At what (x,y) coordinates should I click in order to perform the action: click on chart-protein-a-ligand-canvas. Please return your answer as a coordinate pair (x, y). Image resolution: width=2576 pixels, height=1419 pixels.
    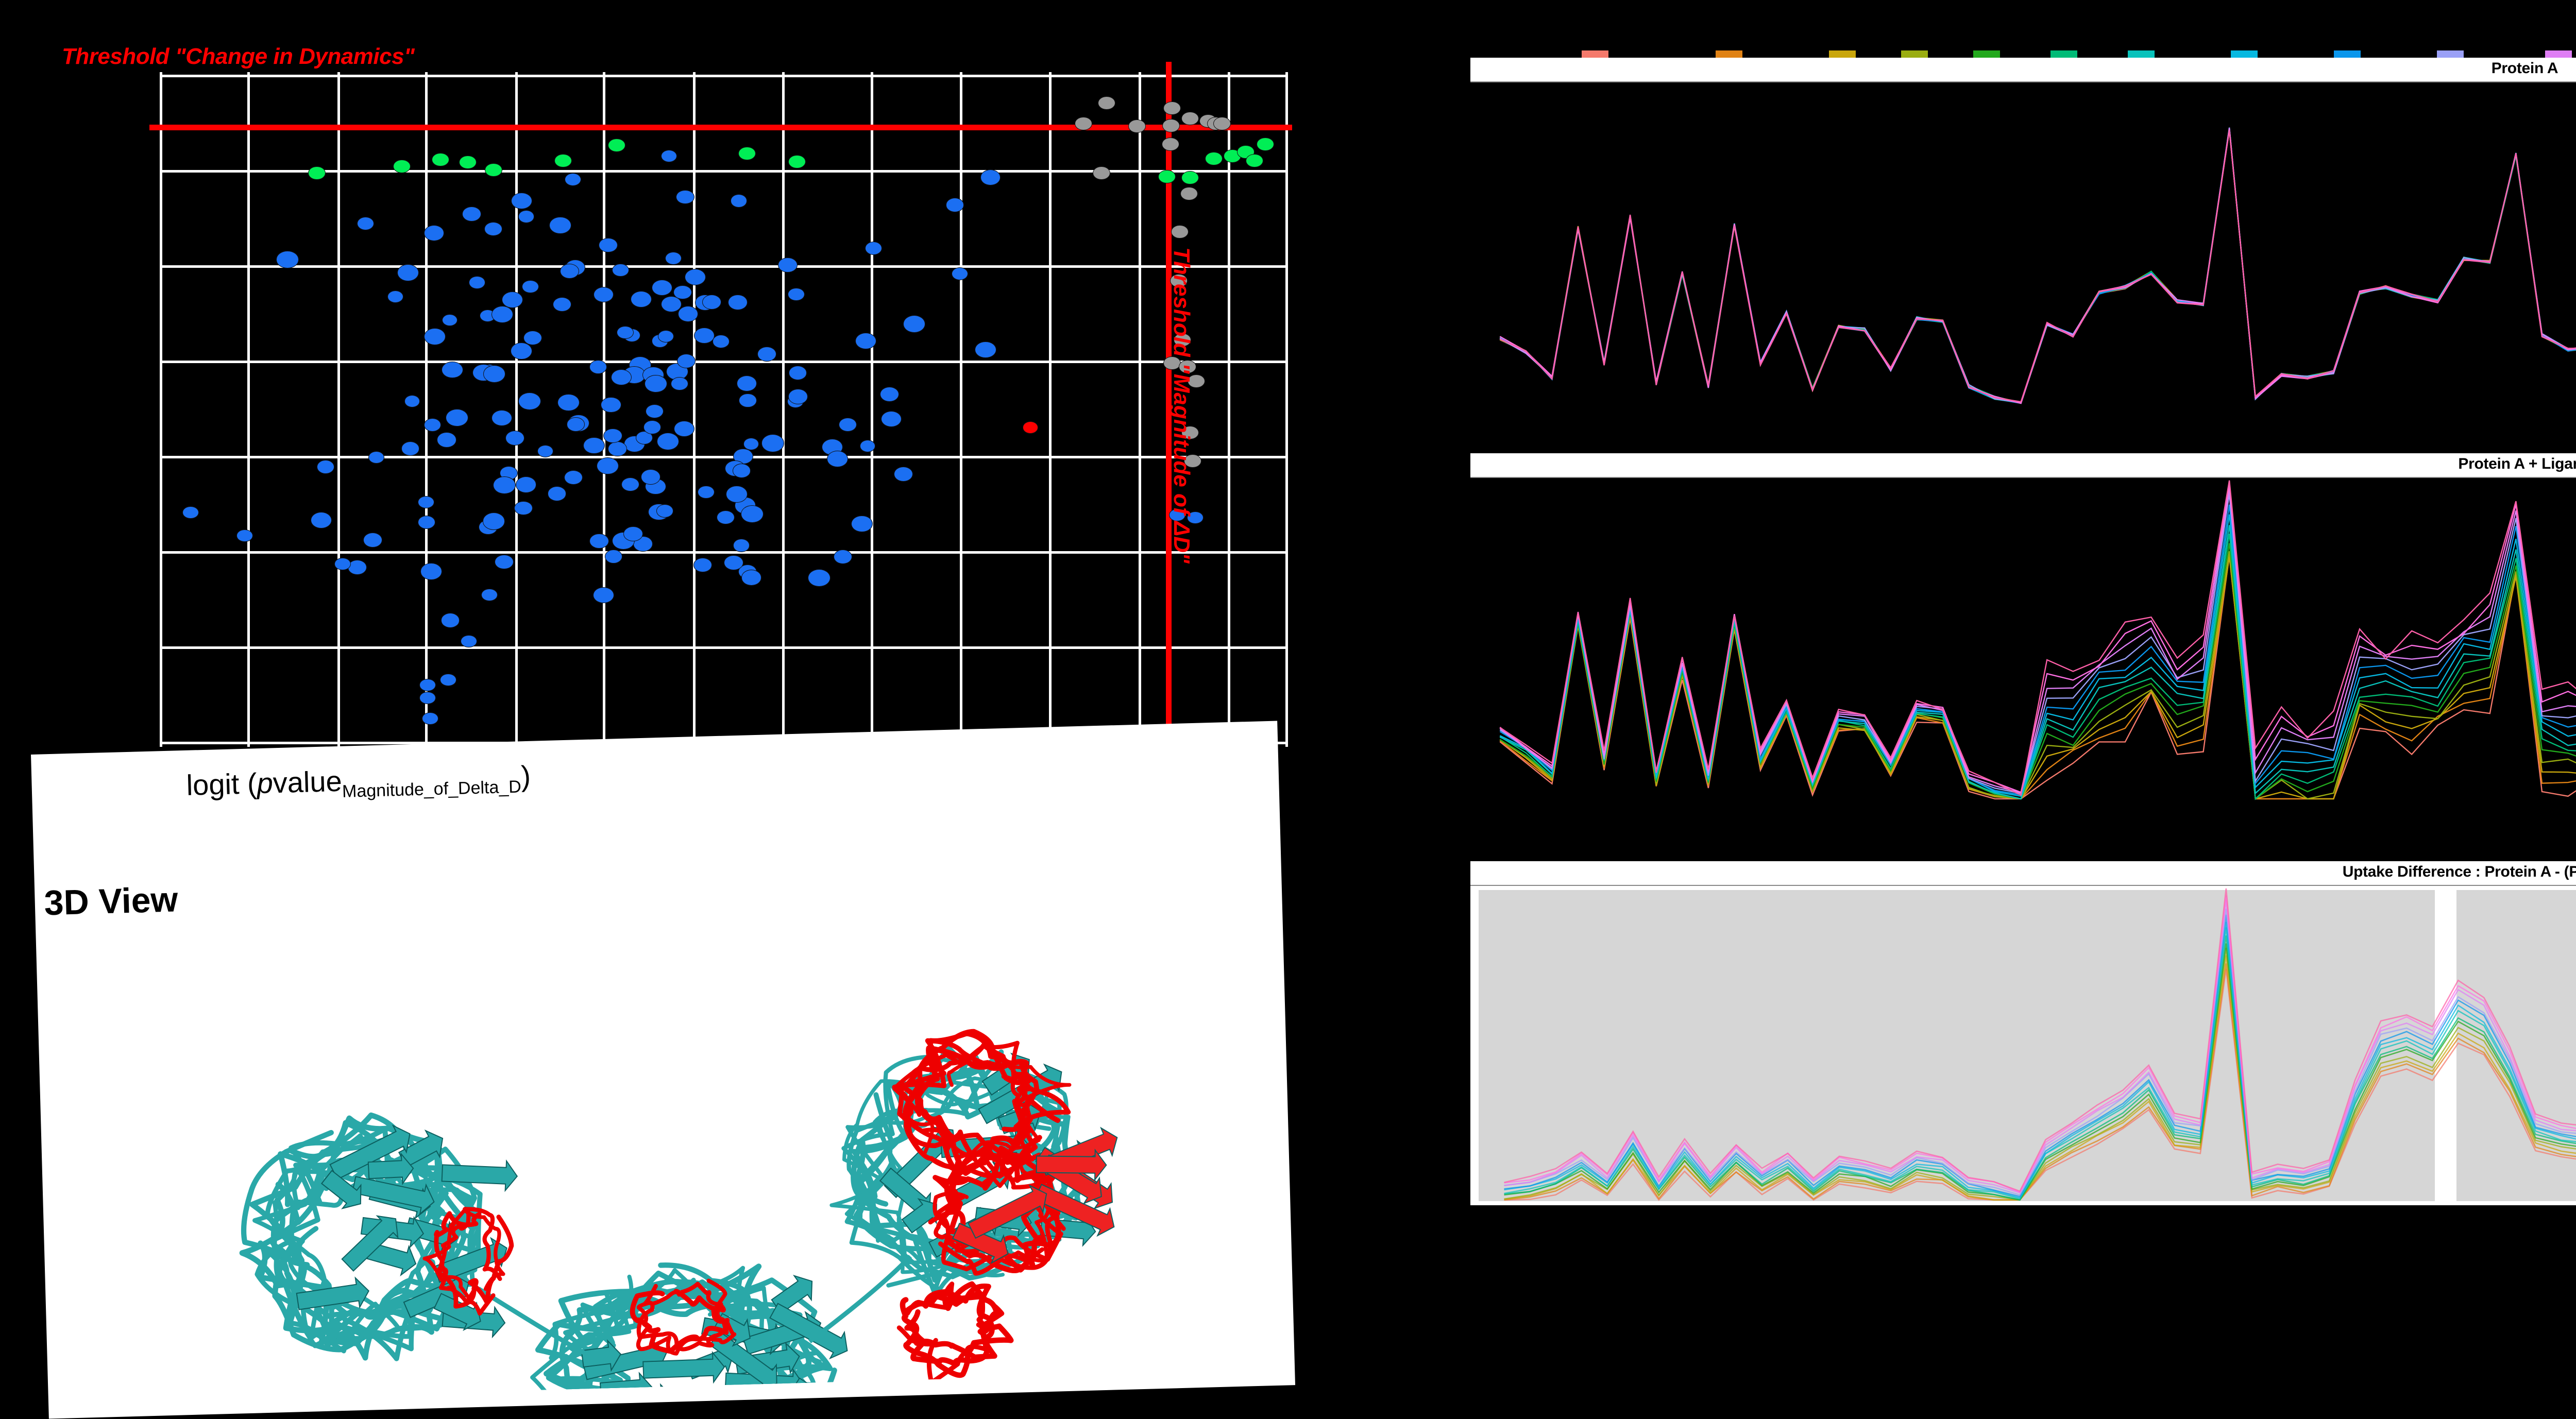
    Looking at the image, I should click on (2023, 643).